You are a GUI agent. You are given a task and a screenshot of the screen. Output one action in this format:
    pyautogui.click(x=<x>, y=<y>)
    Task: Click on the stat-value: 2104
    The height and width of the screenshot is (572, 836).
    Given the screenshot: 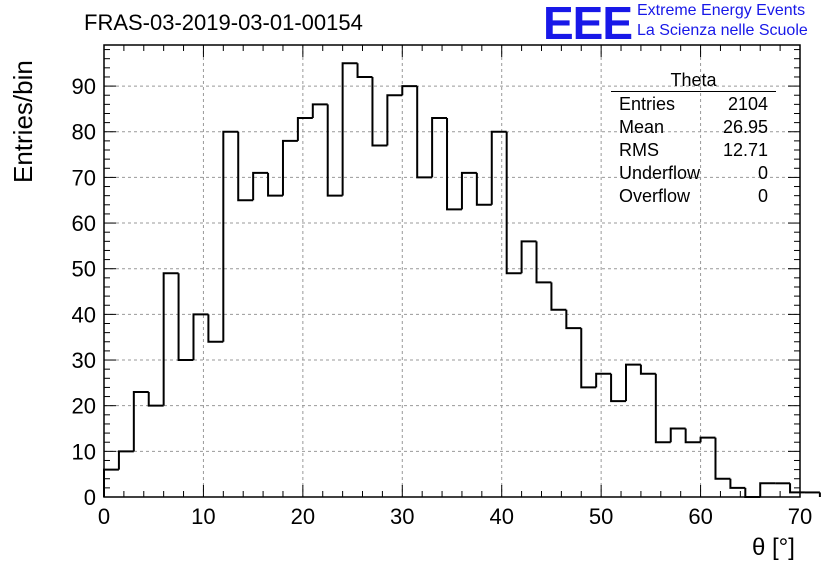 What is the action you would take?
    pyautogui.click(x=747, y=104)
    